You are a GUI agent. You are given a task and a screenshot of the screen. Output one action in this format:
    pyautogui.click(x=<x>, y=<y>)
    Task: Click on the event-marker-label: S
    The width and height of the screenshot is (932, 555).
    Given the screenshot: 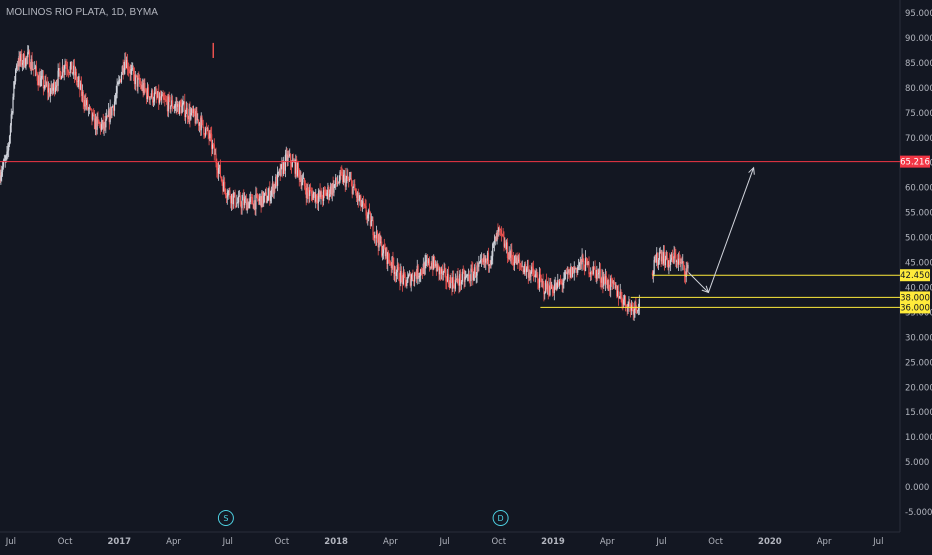 What is the action you would take?
    pyautogui.click(x=225, y=518)
    